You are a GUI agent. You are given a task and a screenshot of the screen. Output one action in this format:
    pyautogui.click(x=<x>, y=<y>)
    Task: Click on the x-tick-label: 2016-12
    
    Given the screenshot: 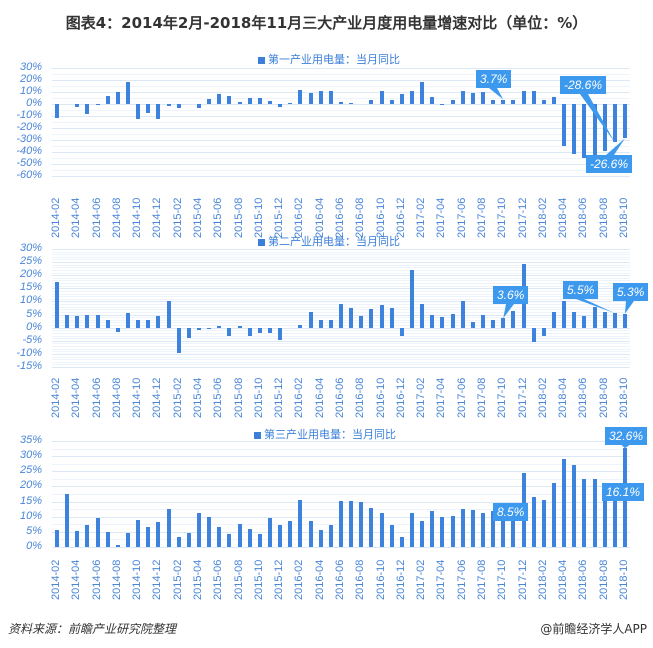 What is the action you would take?
    pyautogui.click(x=400, y=397)
    